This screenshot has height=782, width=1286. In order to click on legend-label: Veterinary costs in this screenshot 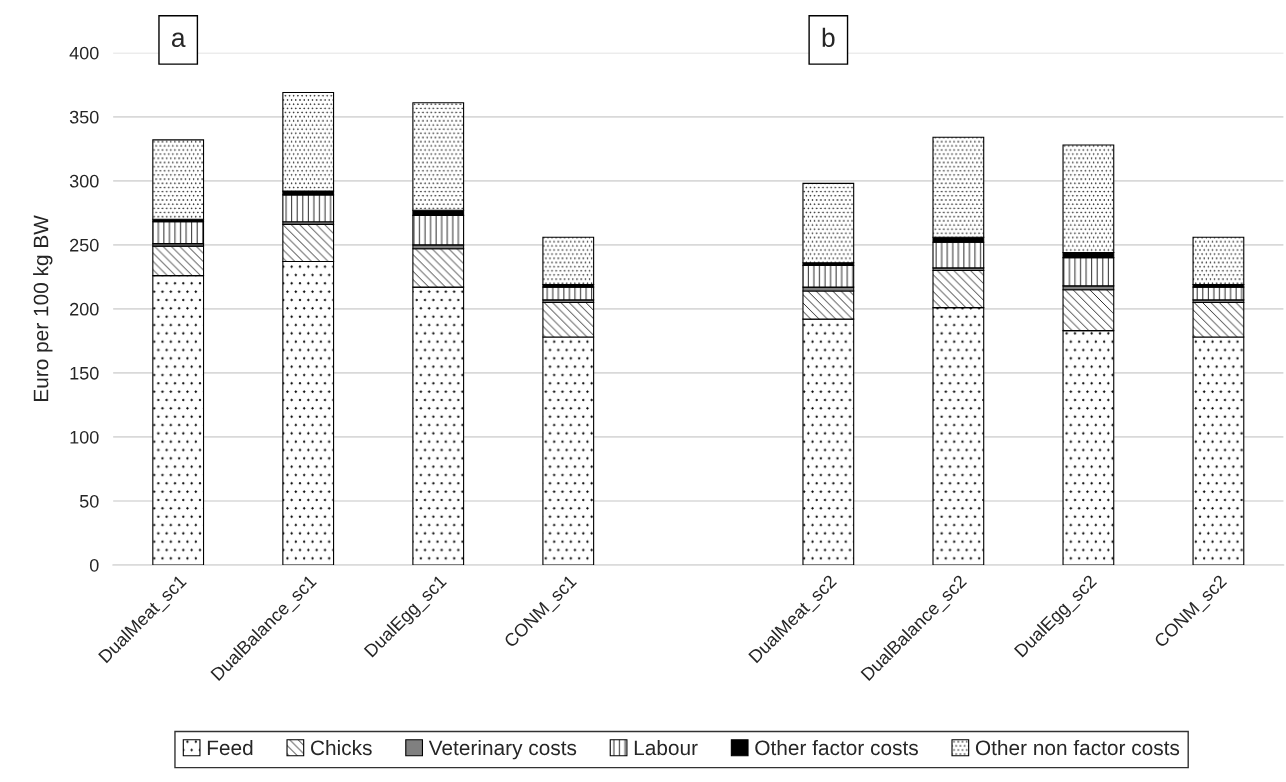, I will do `click(502, 749)`.